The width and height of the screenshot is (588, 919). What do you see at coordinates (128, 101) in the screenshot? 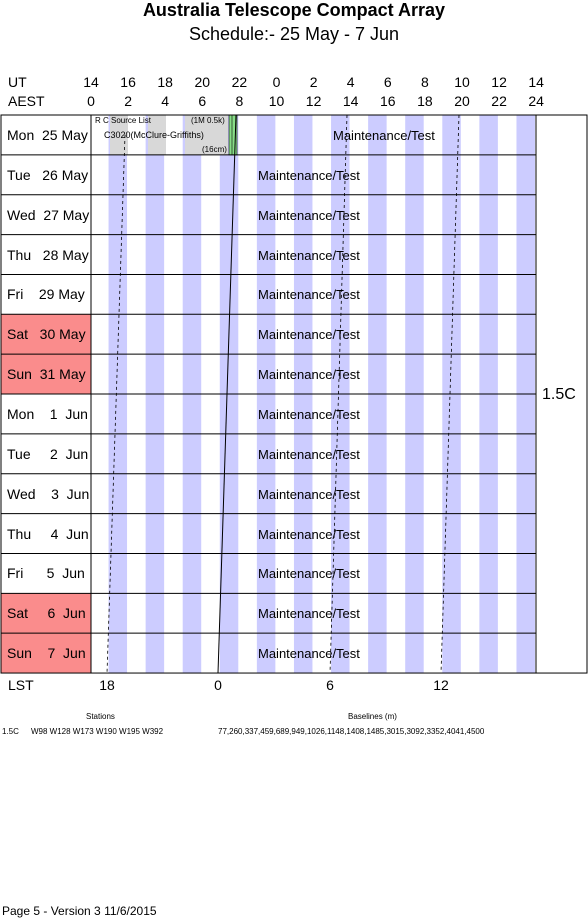
I see `aest-tick: 2` at bounding box center [128, 101].